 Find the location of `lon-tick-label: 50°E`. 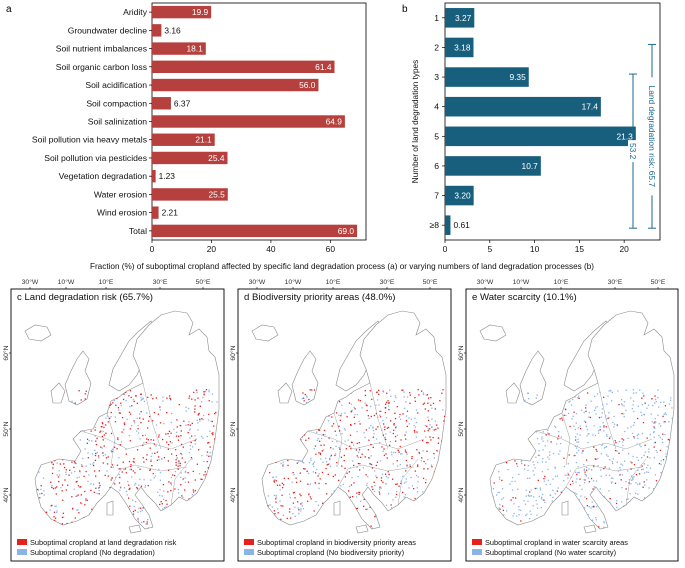

lon-tick-label: 50°E is located at coordinates (203, 282).